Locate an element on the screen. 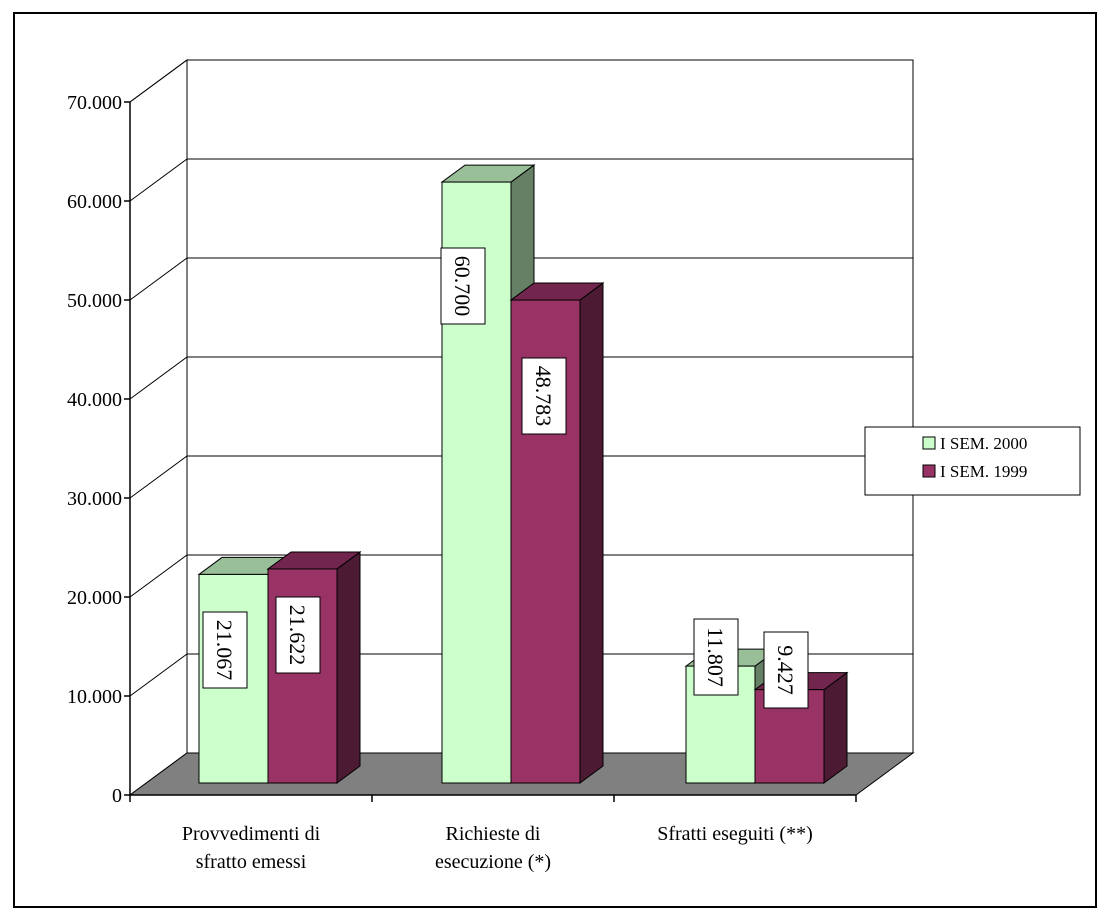 The image size is (1113, 921). data-label-text: 60.700 is located at coordinates (462, 286).